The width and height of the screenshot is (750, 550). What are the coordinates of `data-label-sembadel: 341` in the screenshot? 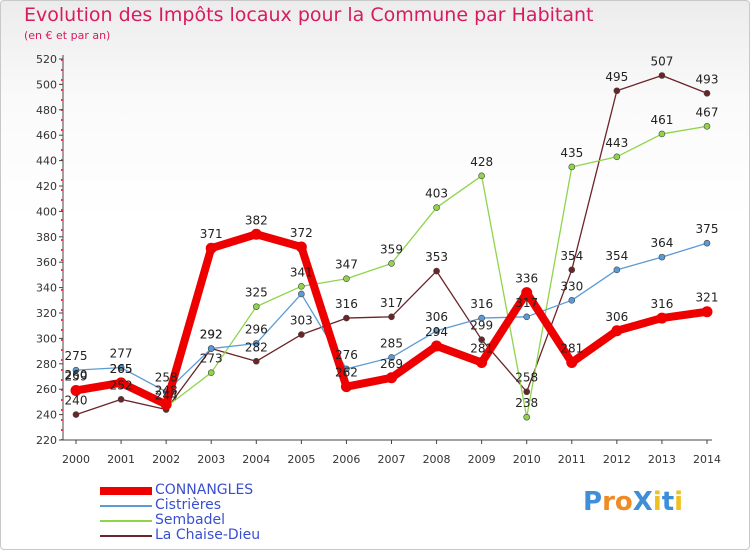 It's located at (301, 272).